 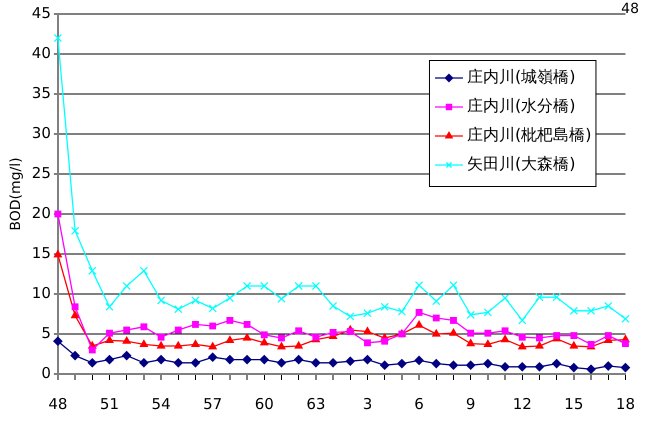 I want to click on x-tick-label: 57, so click(x=212, y=403).